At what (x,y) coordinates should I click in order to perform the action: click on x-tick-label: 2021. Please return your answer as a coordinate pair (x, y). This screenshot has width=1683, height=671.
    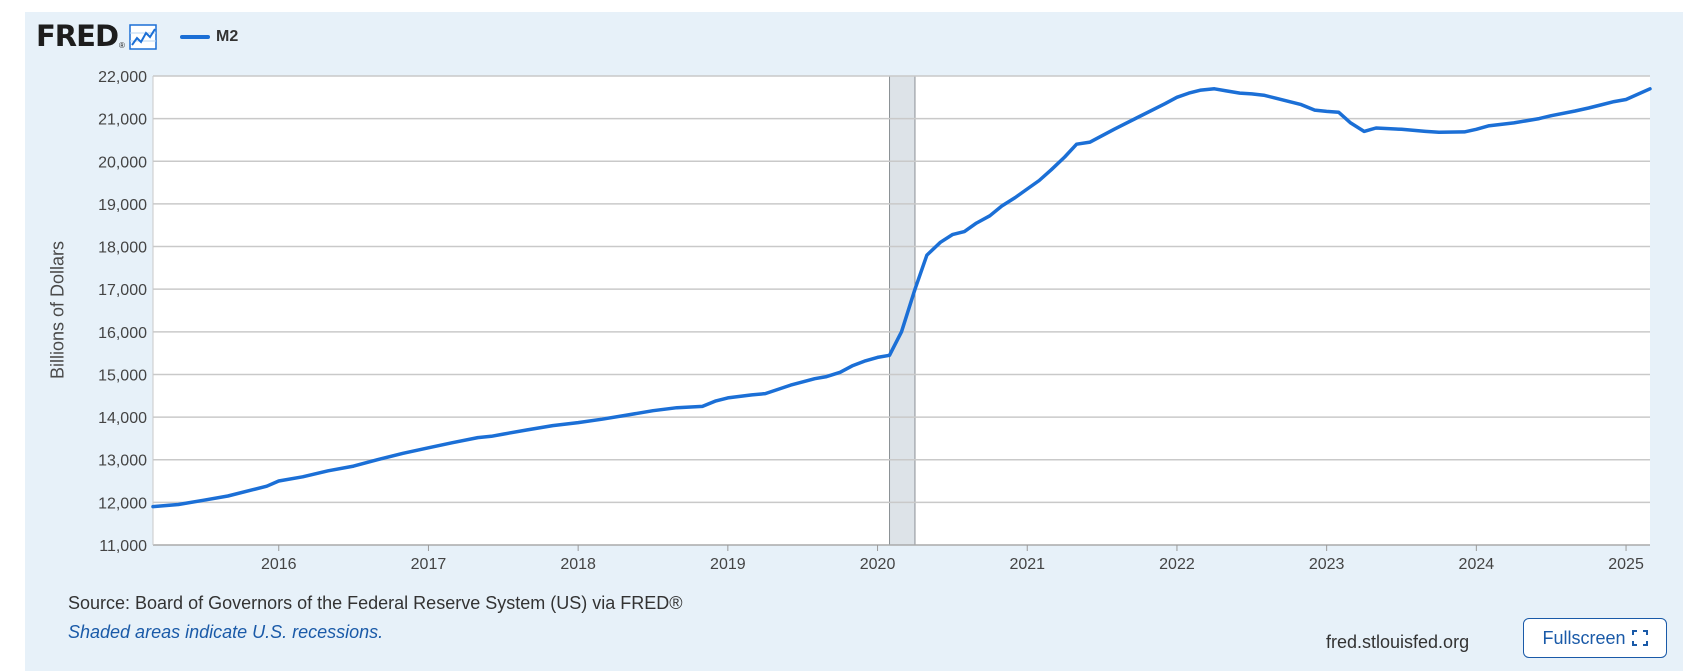
    Looking at the image, I should click on (1027, 564).